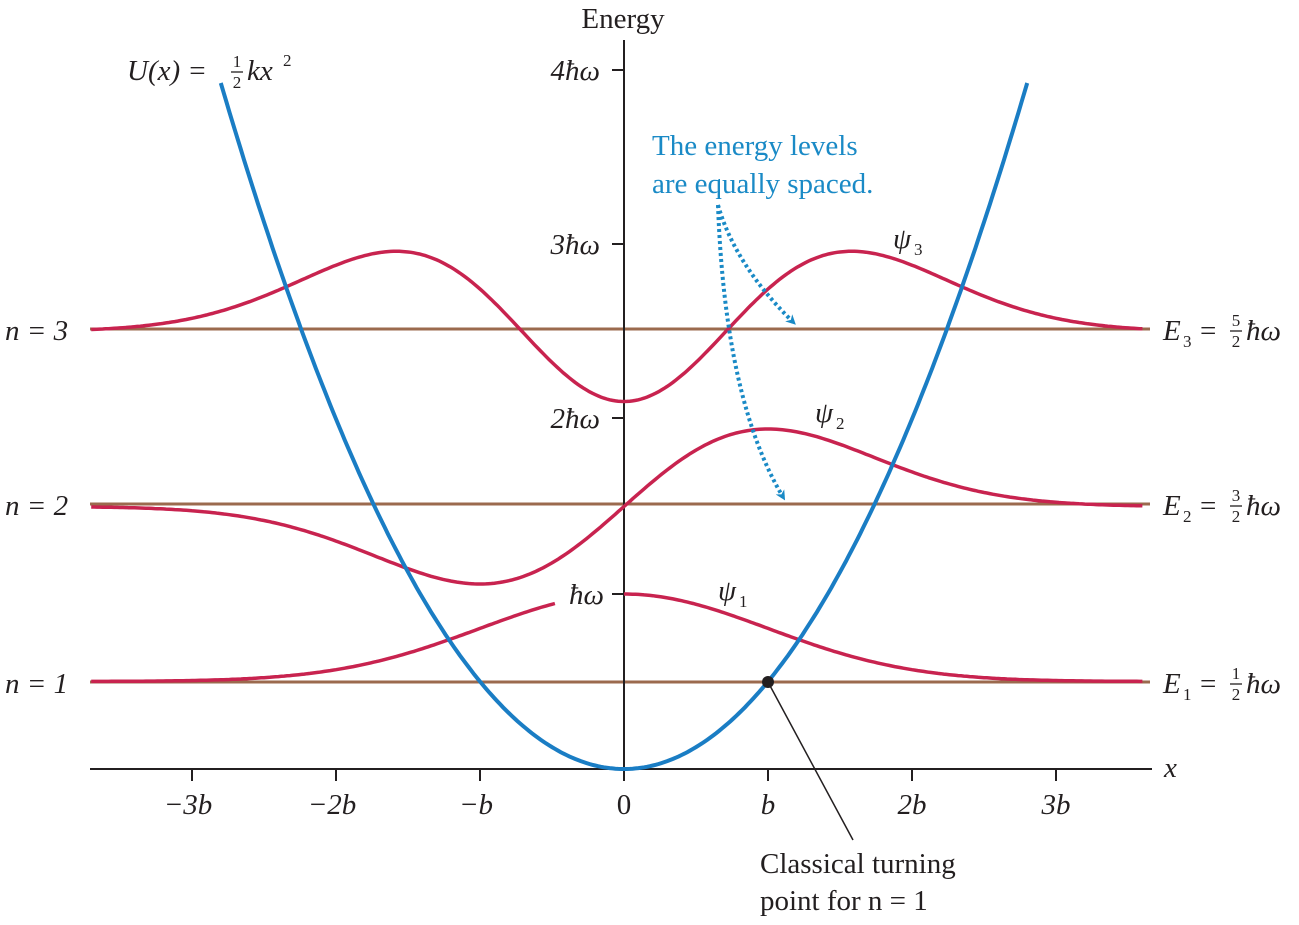  What do you see at coordinates (840, 423) in the screenshot?
I see `psi-label-2-subscript: 2` at bounding box center [840, 423].